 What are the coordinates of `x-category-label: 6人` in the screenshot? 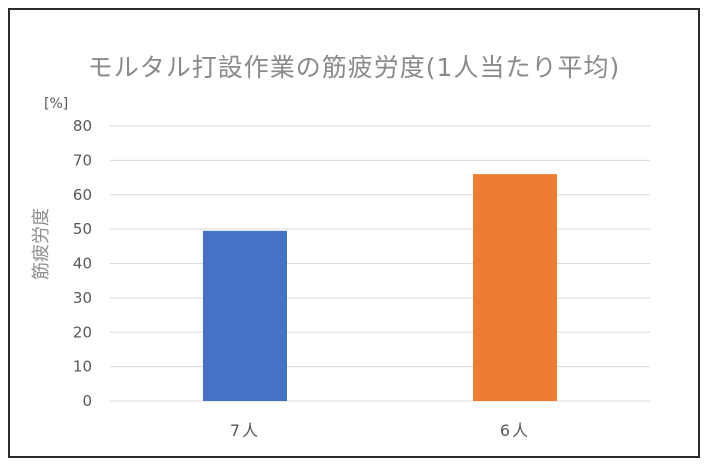 It's located at (515, 430).